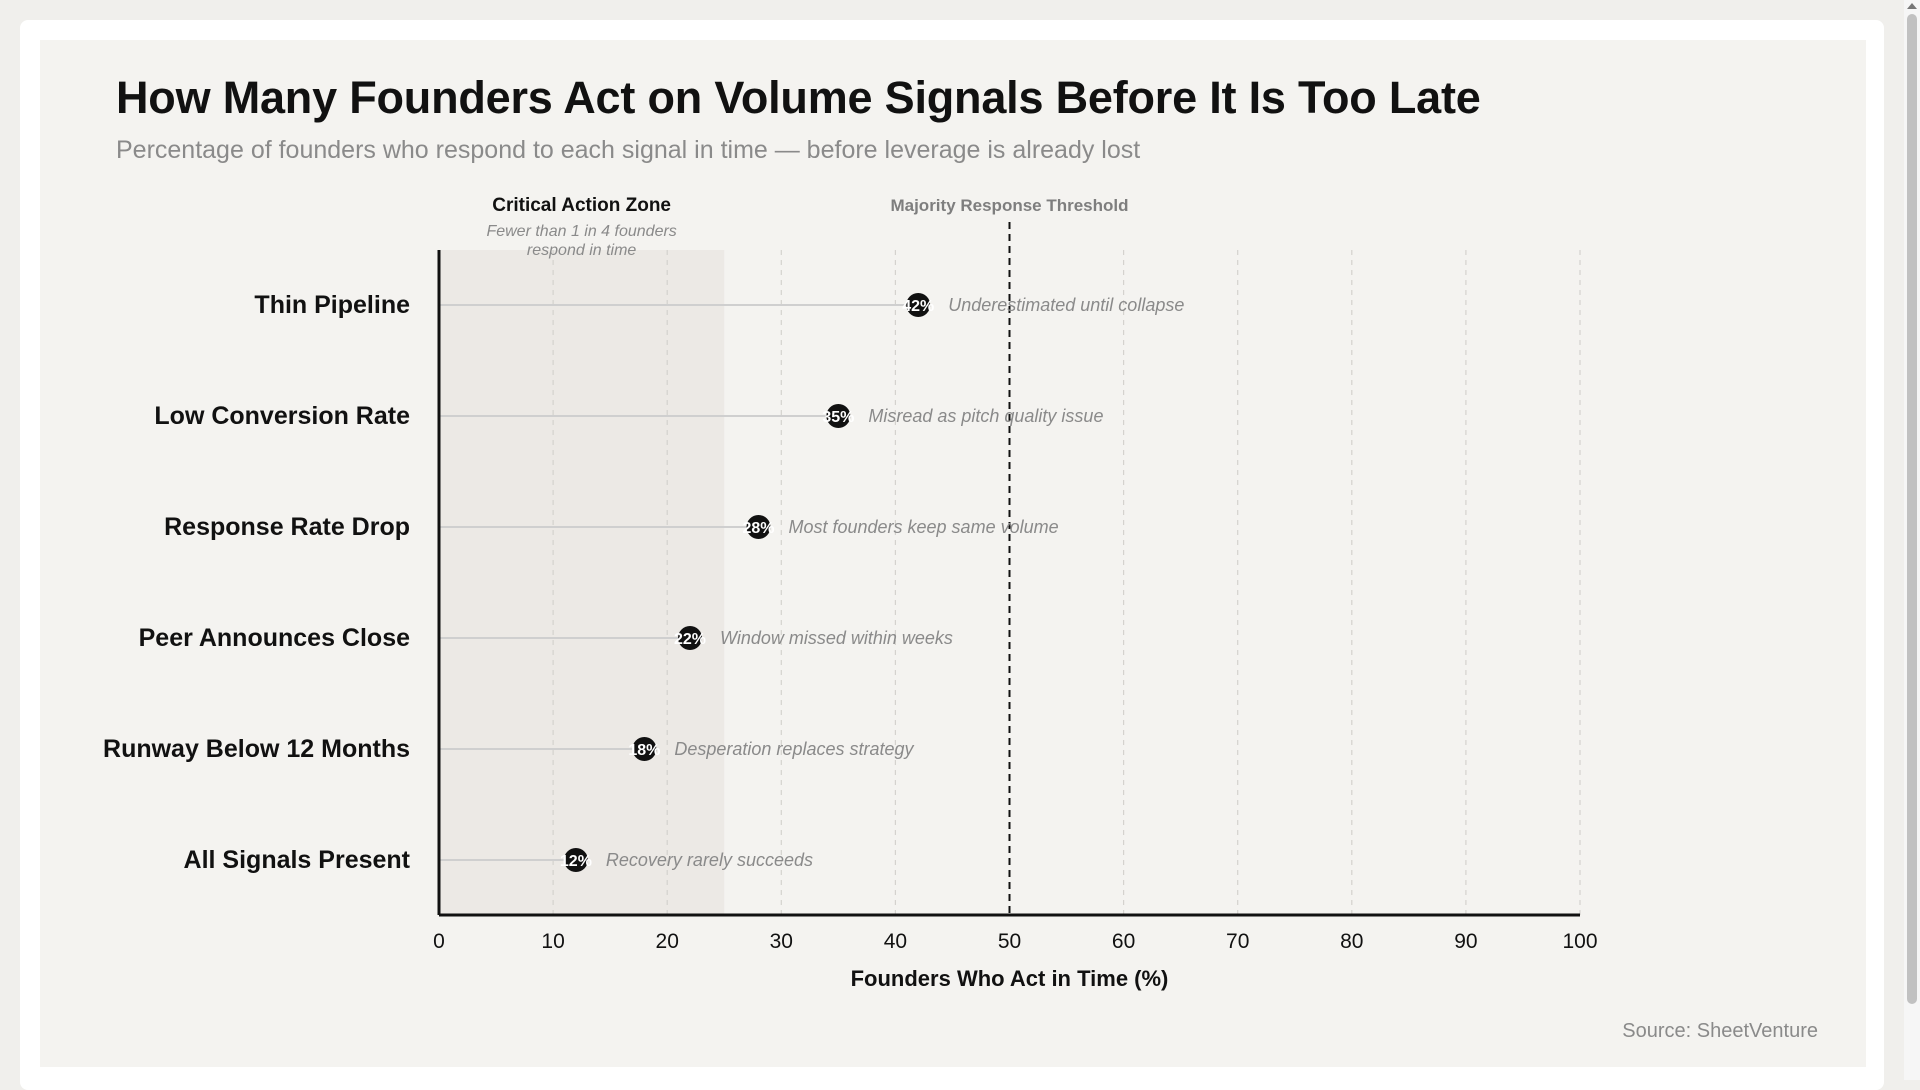  Describe the element at coordinates (794, 749) in the screenshot. I see `row-annotation: Desperation replaces strategy` at that location.